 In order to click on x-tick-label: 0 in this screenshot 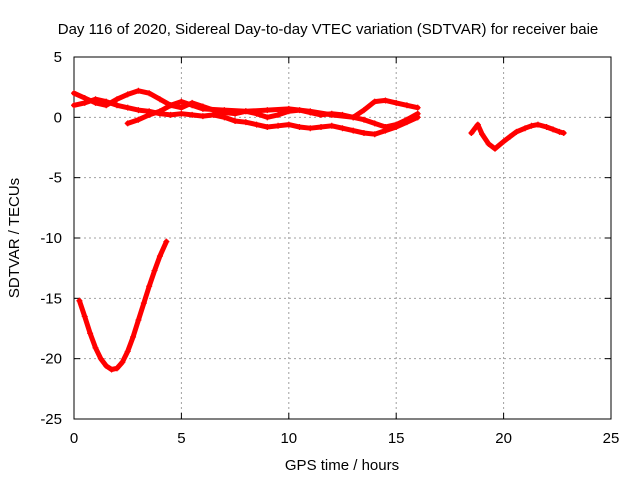, I will do `click(74, 438)`.